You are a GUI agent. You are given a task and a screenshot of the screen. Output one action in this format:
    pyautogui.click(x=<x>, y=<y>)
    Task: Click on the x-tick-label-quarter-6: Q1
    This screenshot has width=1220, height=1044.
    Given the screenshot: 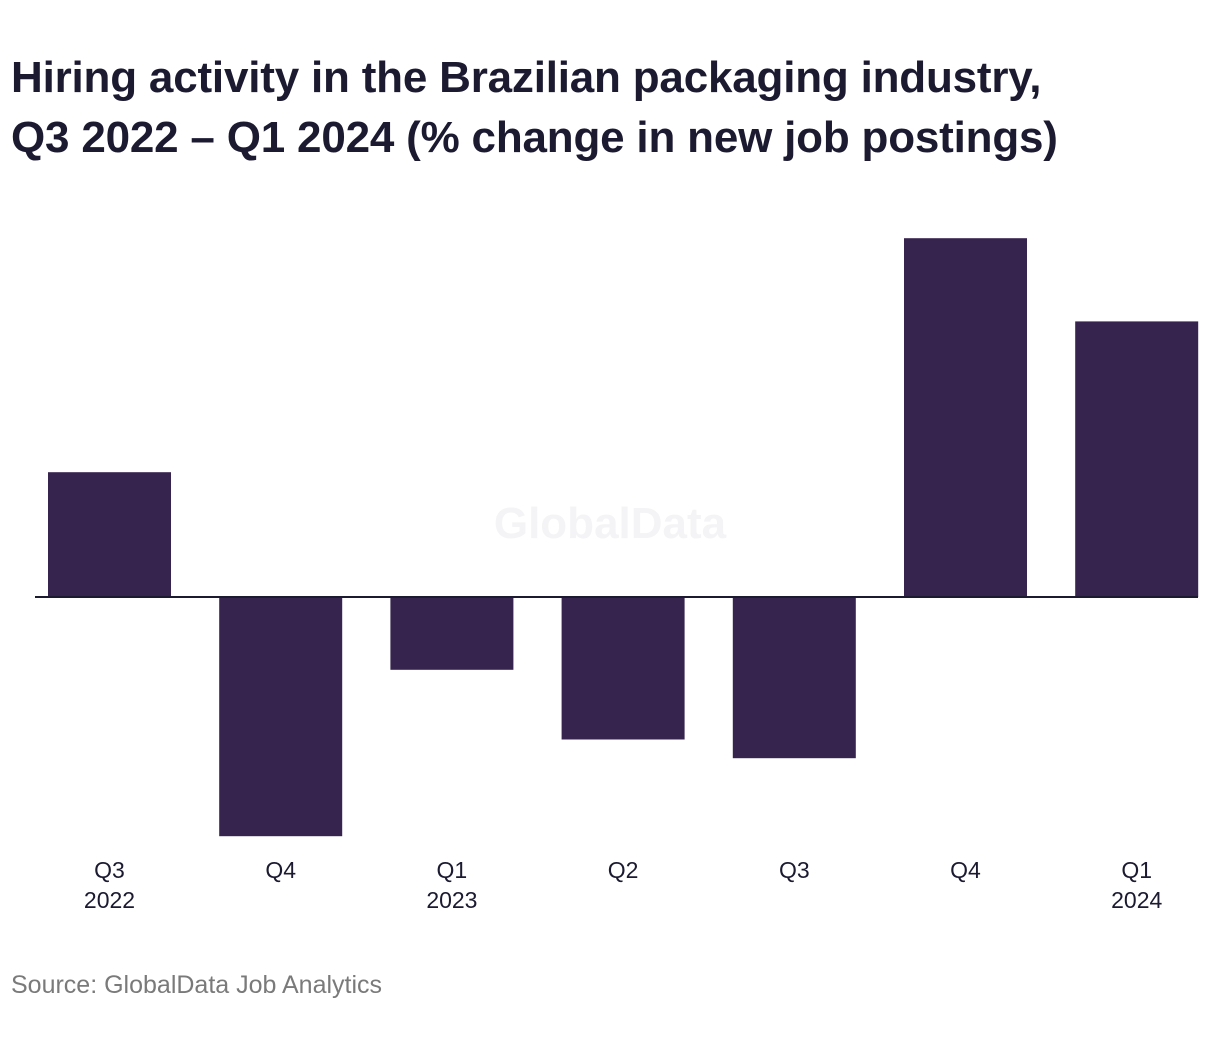 What is the action you would take?
    pyautogui.click(x=1136, y=870)
    